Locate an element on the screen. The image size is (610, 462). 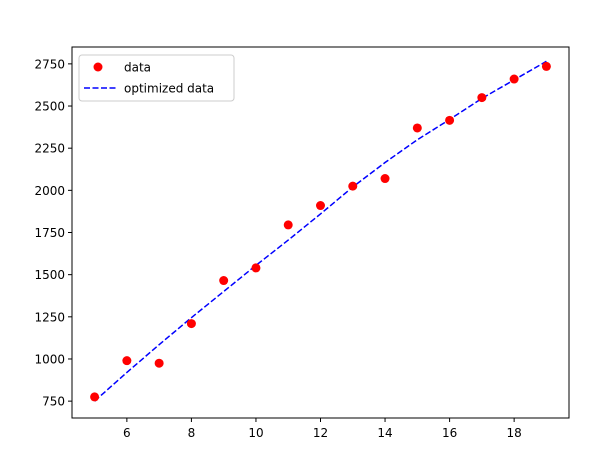
x-tick-label: 8 is located at coordinates (192, 433).